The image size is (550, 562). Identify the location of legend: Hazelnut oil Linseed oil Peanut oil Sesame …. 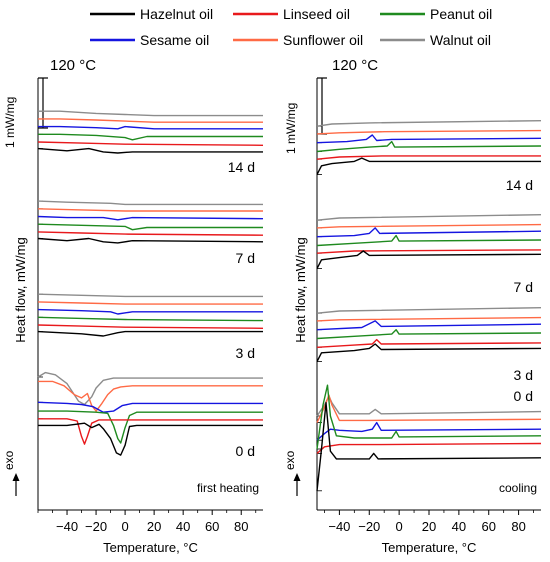
(291, 27).